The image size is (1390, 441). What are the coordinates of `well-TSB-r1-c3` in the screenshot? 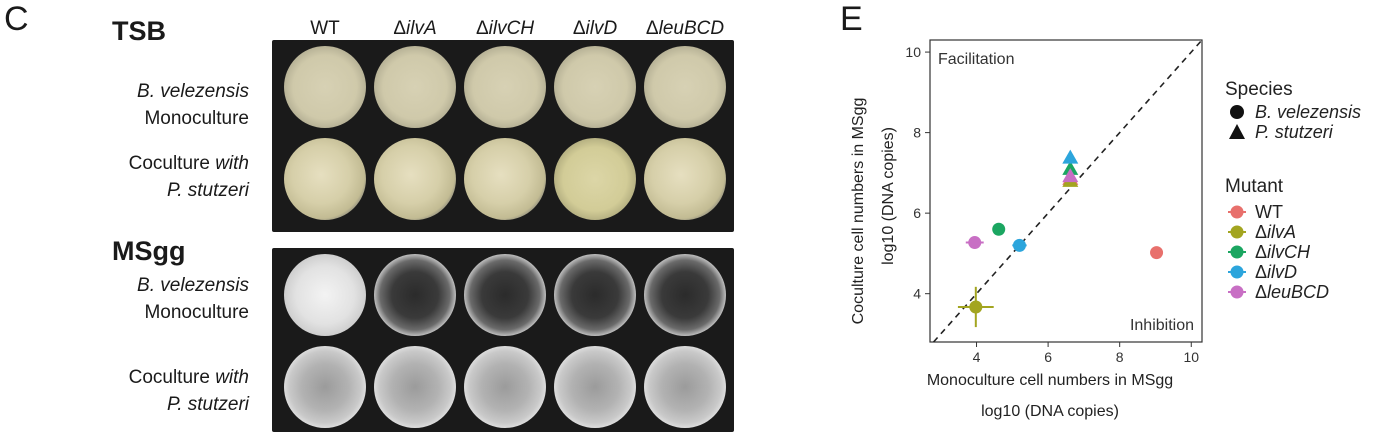 It's located at (595, 179).